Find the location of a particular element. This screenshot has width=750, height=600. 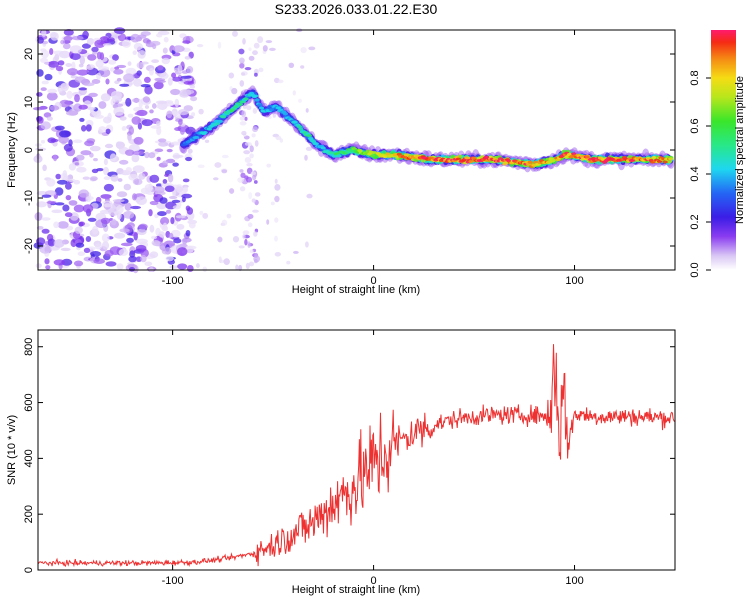

colorbar-tick-label: 0.2 is located at coordinates (695, 221).